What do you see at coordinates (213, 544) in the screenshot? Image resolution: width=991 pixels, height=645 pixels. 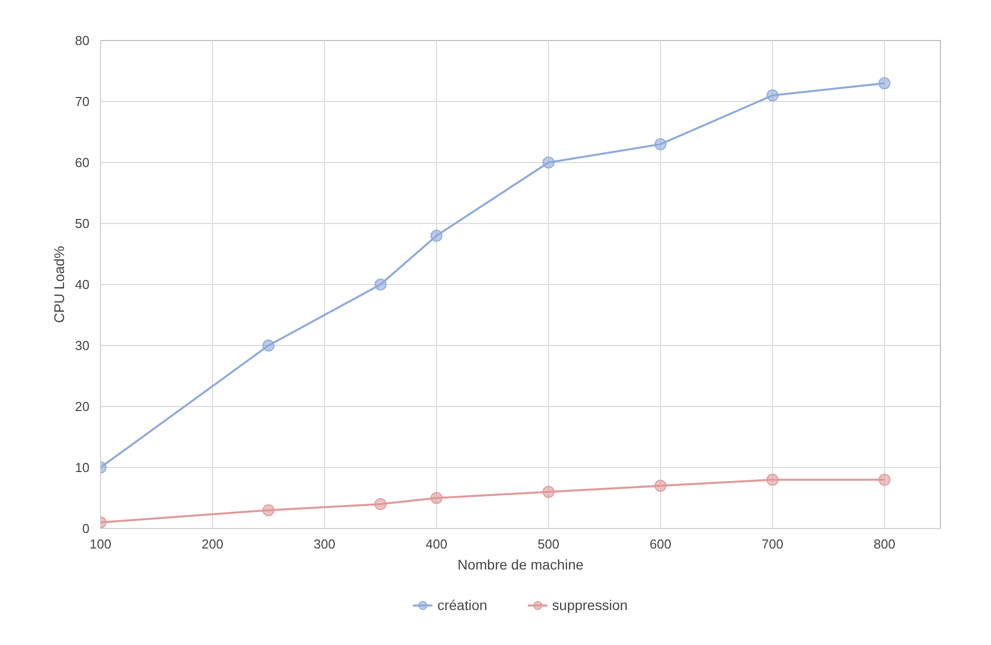 I see `x-tick-label: 200` at bounding box center [213, 544].